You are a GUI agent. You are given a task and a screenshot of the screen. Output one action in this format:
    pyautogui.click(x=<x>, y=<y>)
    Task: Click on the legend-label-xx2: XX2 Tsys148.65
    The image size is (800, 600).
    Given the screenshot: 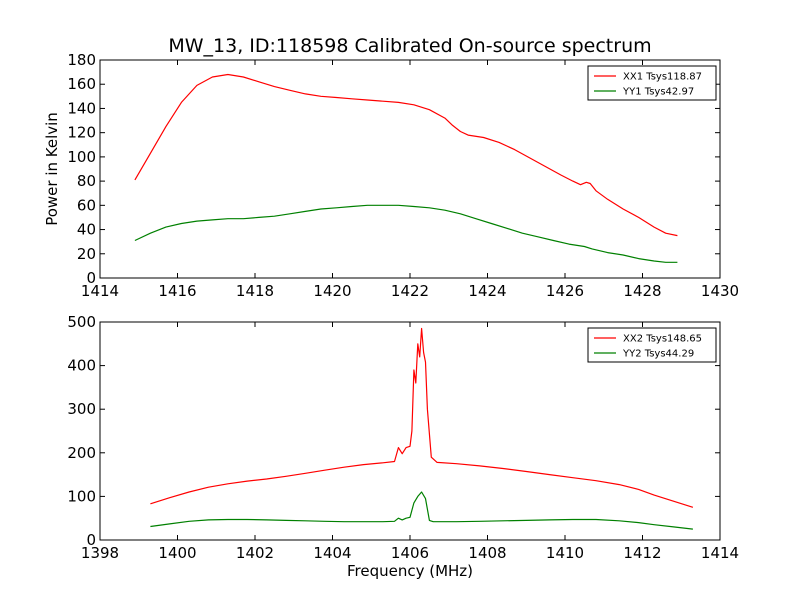 What is the action you would take?
    pyautogui.click(x=662, y=339)
    